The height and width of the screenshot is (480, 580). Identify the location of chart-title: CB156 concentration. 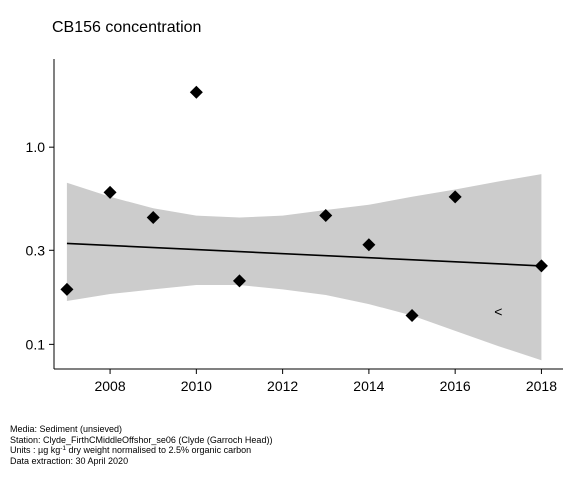
(127, 27).